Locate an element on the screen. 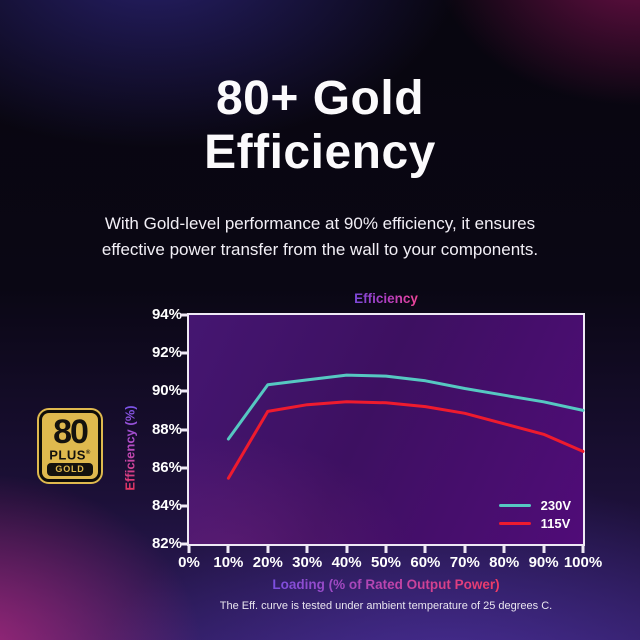  badge-number: 80 is located at coordinates (71, 431).